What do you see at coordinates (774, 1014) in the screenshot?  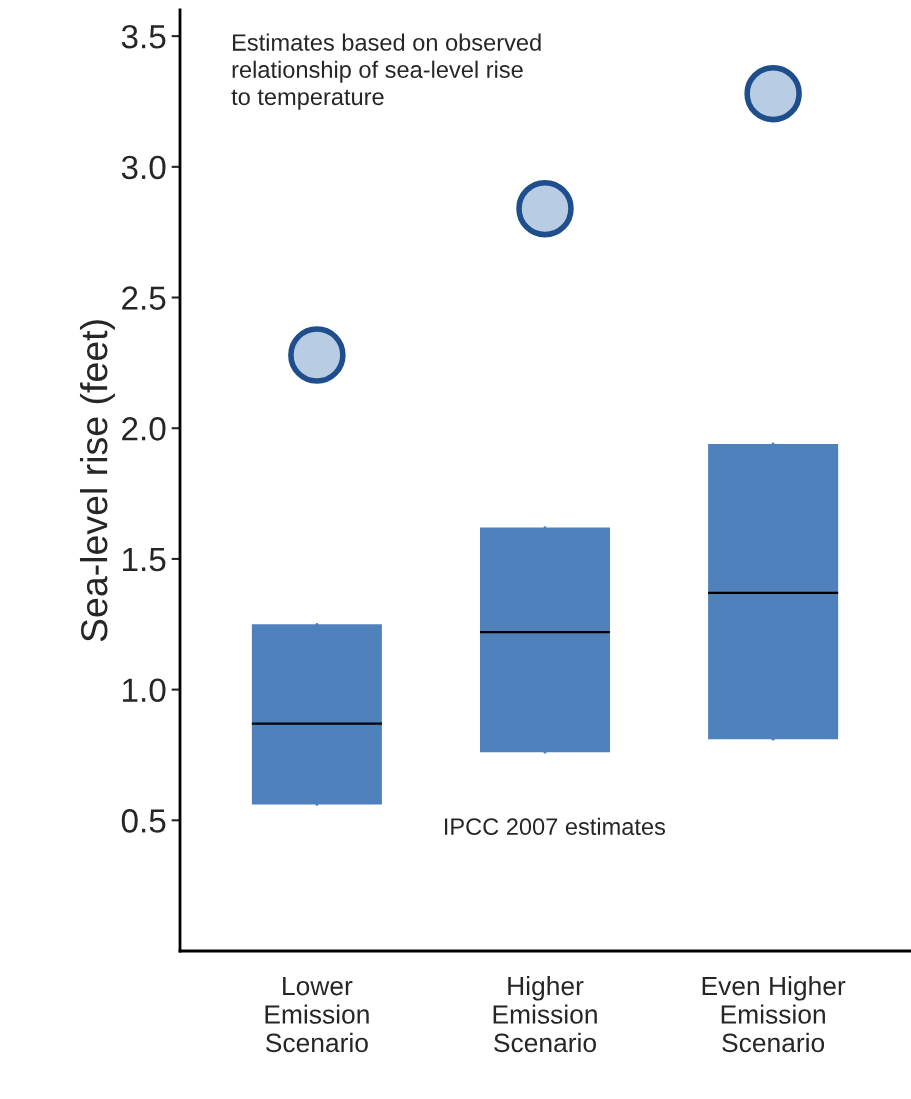 I see `x-tick-label: Even Higher Emission Scenario` at bounding box center [774, 1014].